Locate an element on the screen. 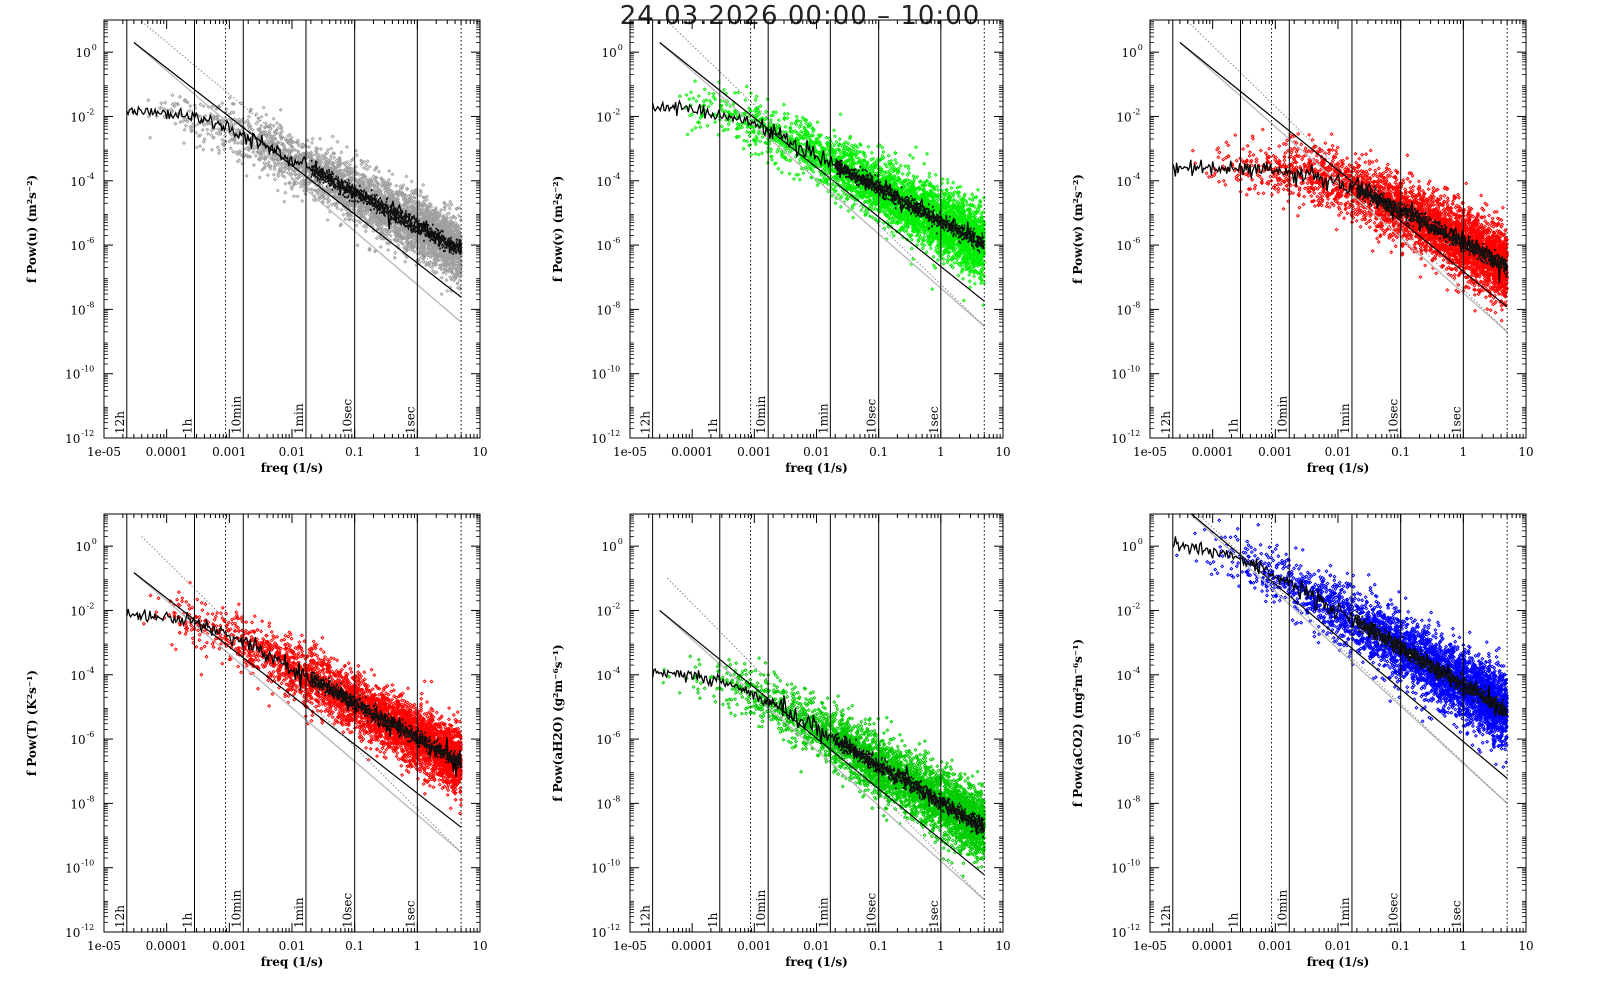  marker-label-1min: 1min is located at coordinates (823, 418).